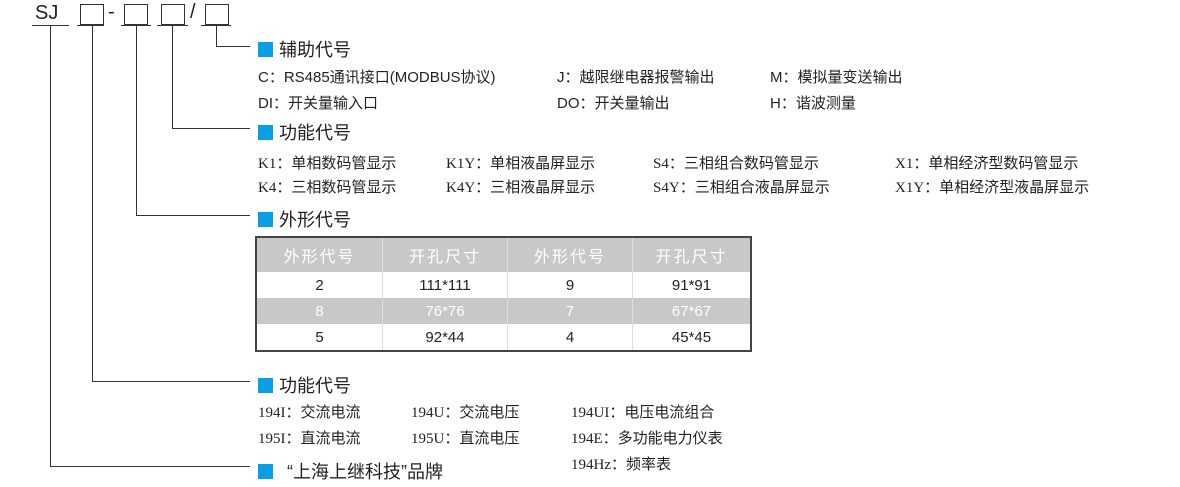 Image resolution: width=1180 pixels, height=487 pixels. Describe the element at coordinates (304, 132) in the screenshot. I see `display-heading: 功能代号` at that location.